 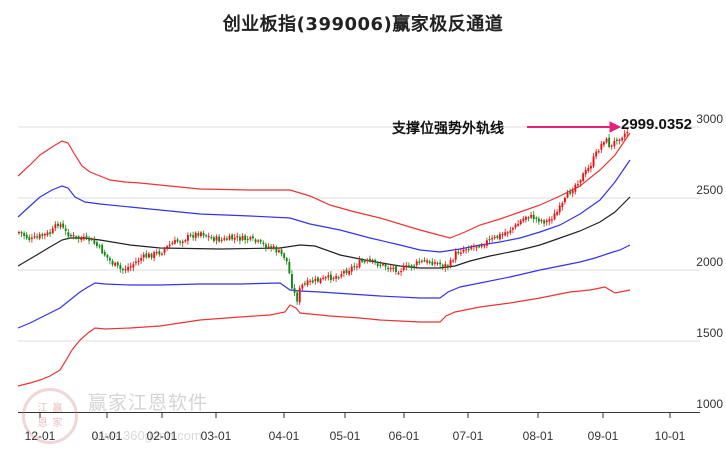 I want to click on seal-char: 恩, so click(x=42, y=423).